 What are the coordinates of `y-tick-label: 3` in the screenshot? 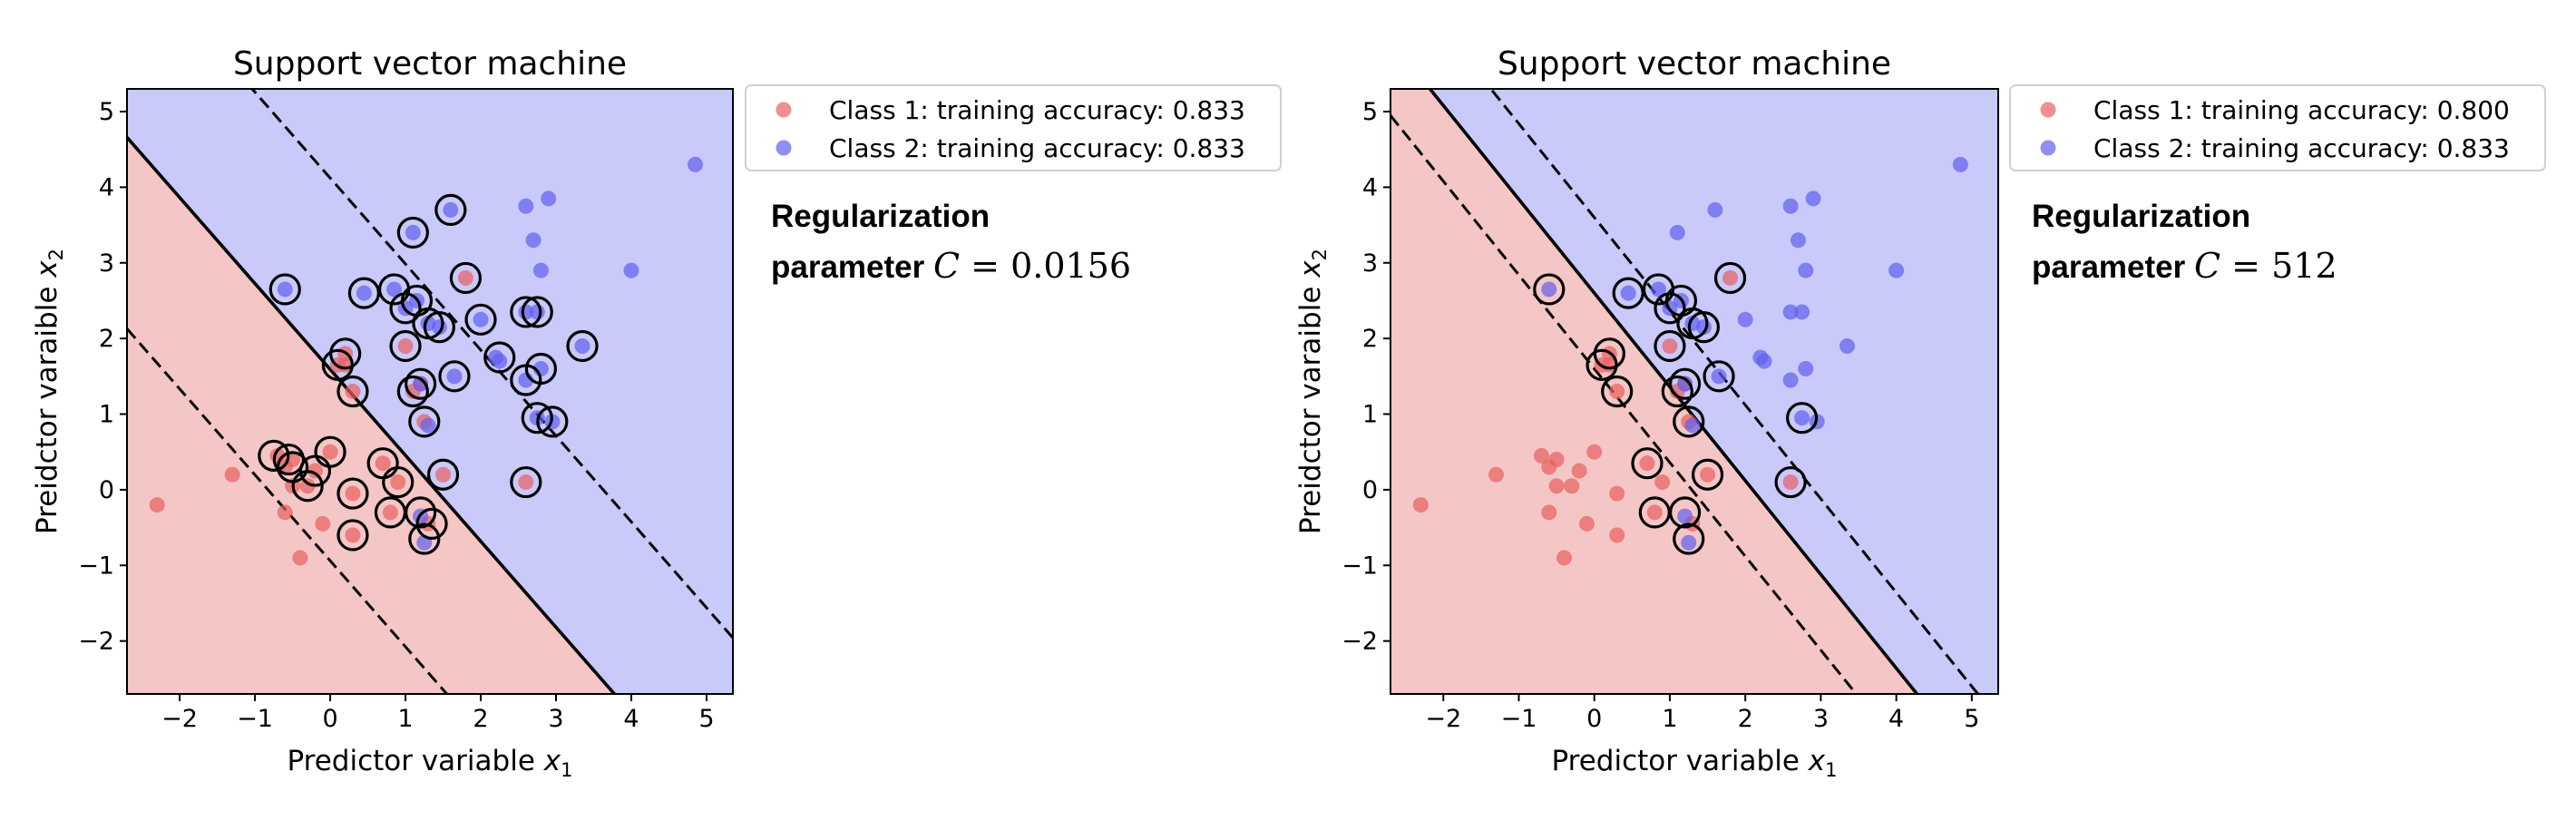 It's located at (1370, 264).